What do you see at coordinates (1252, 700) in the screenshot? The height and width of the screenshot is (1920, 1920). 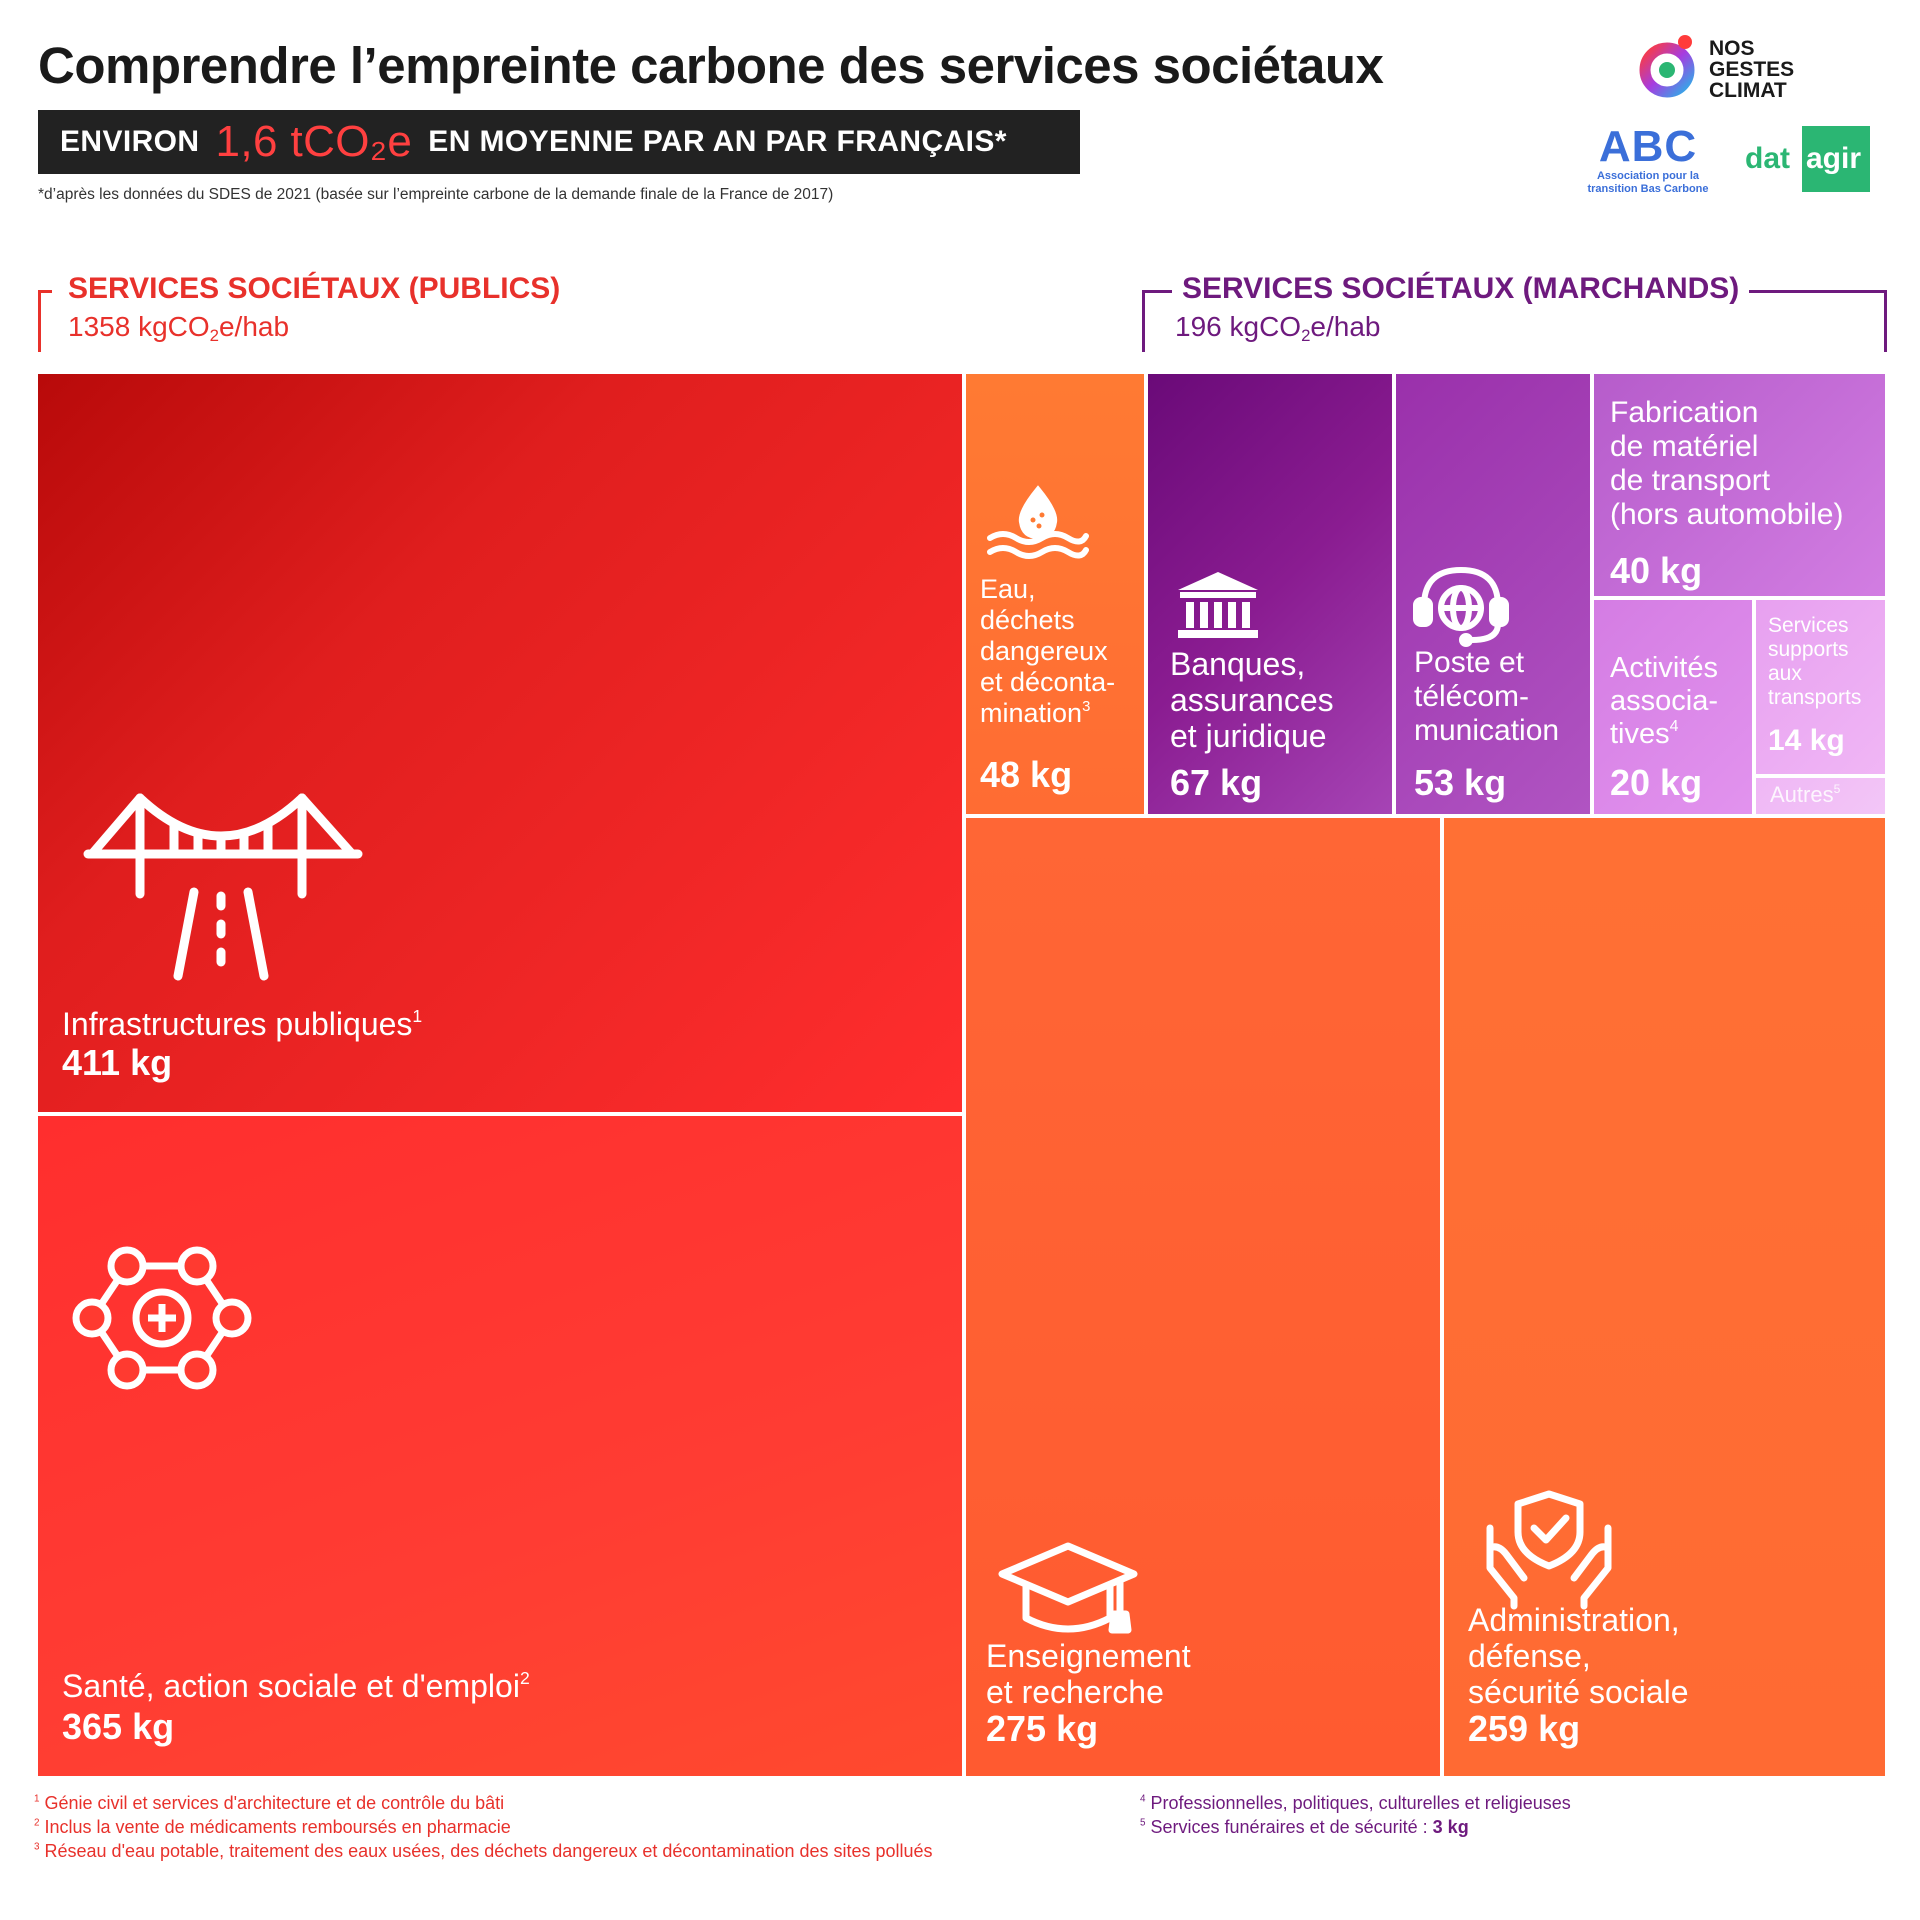 I see `tile-label: Banques, assurances et juridique` at bounding box center [1252, 700].